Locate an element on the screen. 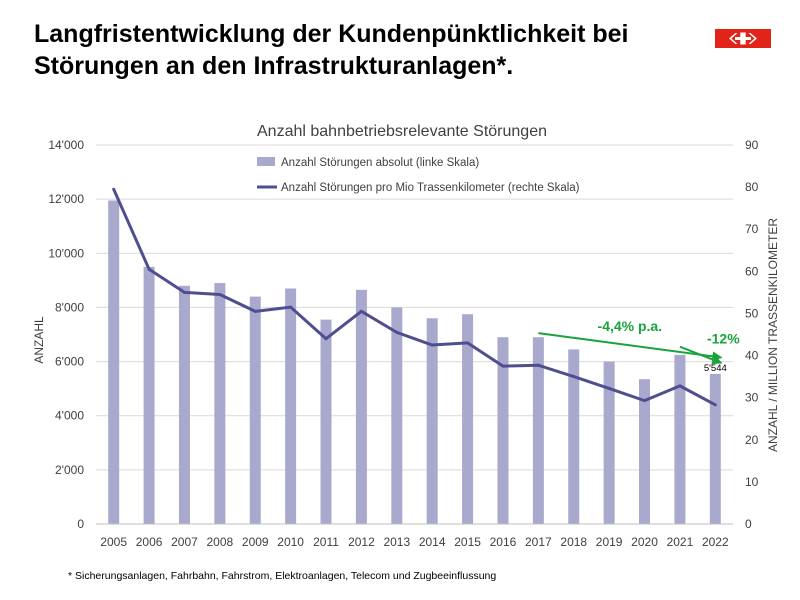 The height and width of the screenshot is (600, 800). y-axis-right-label: ANZAHL / MILLION TRASSENKILOMETER is located at coordinates (773, 335).